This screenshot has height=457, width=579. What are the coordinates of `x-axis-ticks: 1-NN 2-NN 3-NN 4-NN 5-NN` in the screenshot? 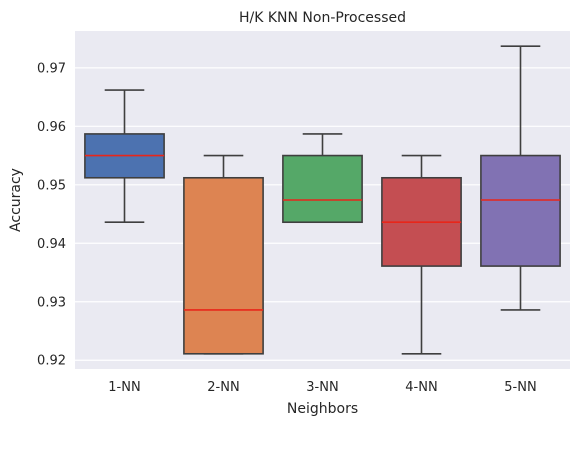 It's located at (322, 387).